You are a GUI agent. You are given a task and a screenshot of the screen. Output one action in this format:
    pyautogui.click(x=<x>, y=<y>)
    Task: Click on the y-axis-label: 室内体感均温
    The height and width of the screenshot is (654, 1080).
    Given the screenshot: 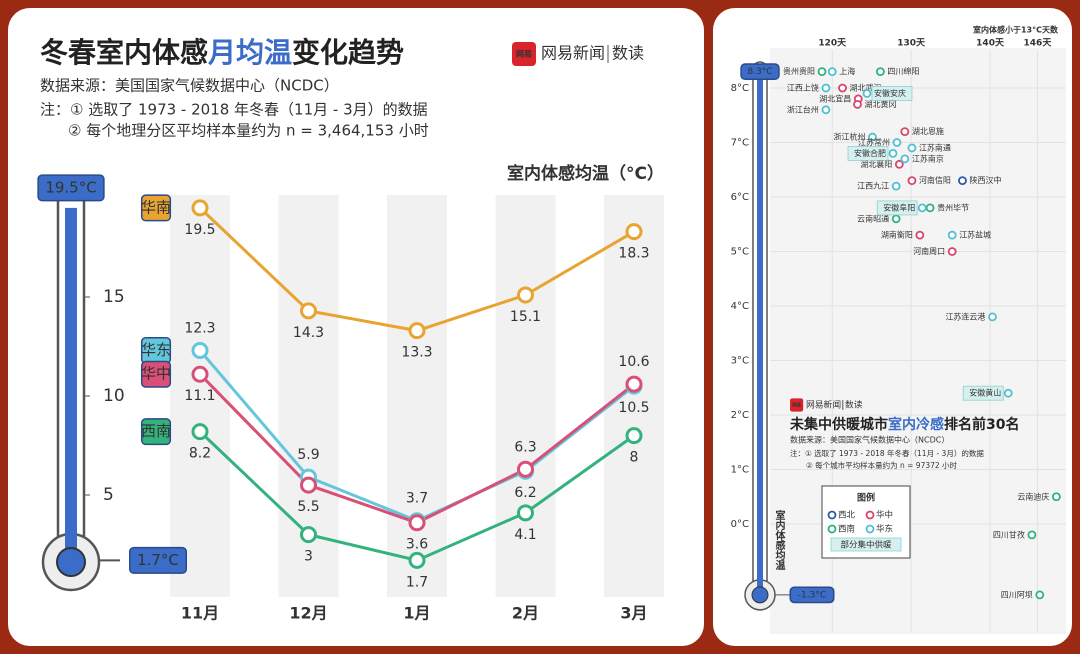 What is the action you would take?
    pyautogui.click(x=779, y=540)
    